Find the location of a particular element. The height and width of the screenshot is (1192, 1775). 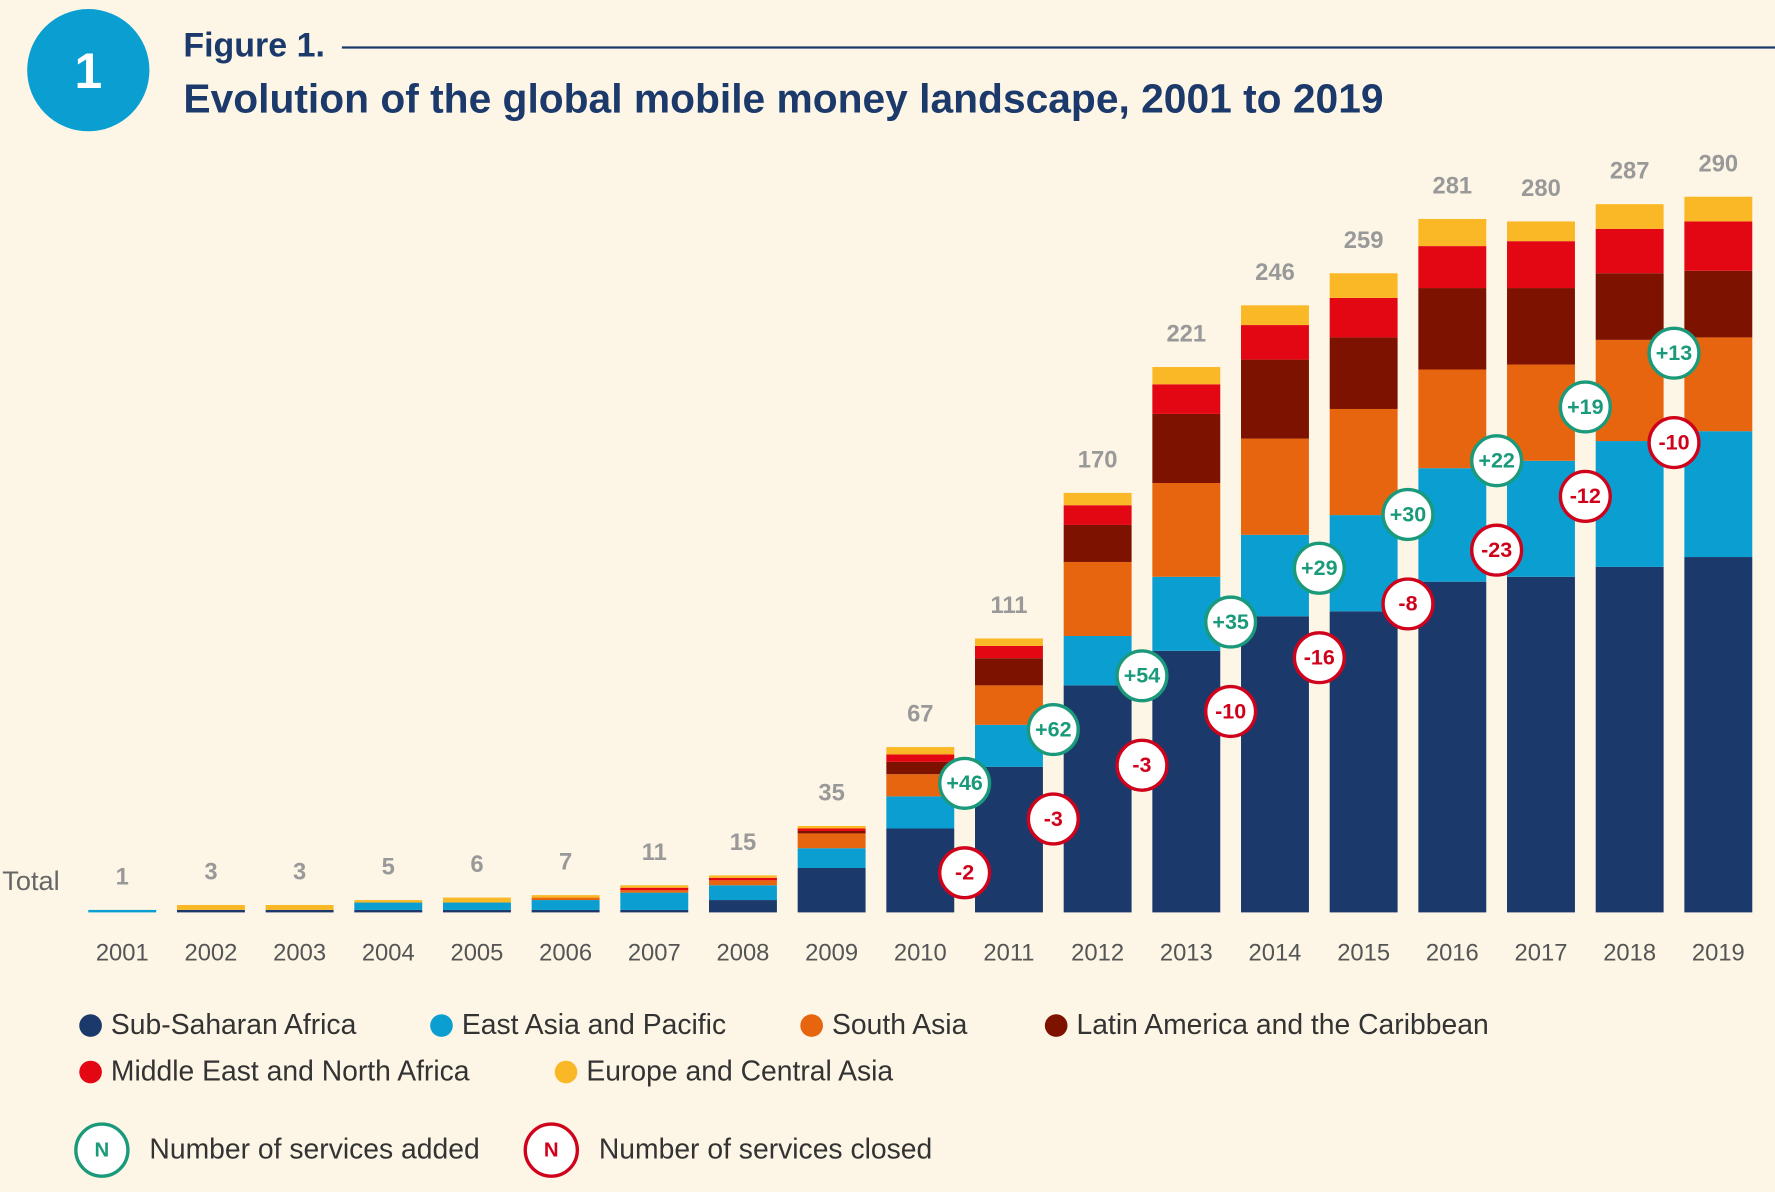

total-label: 111 is located at coordinates (1008, 605).